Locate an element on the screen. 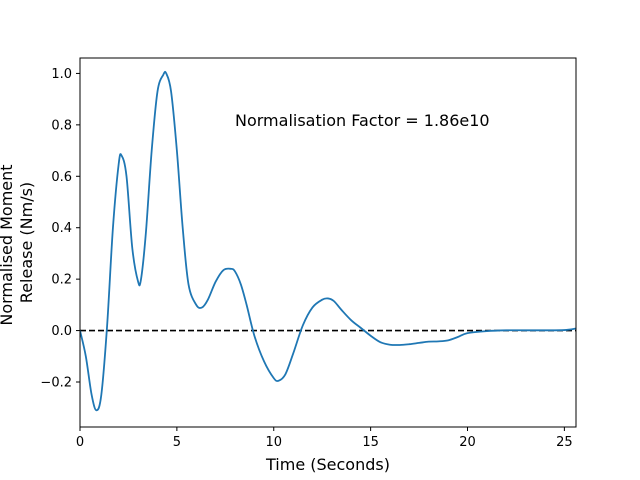 The width and height of the screenshot is (640, 480). x-axis-label: Time (Seconds) is located at coordinates (327, 464).